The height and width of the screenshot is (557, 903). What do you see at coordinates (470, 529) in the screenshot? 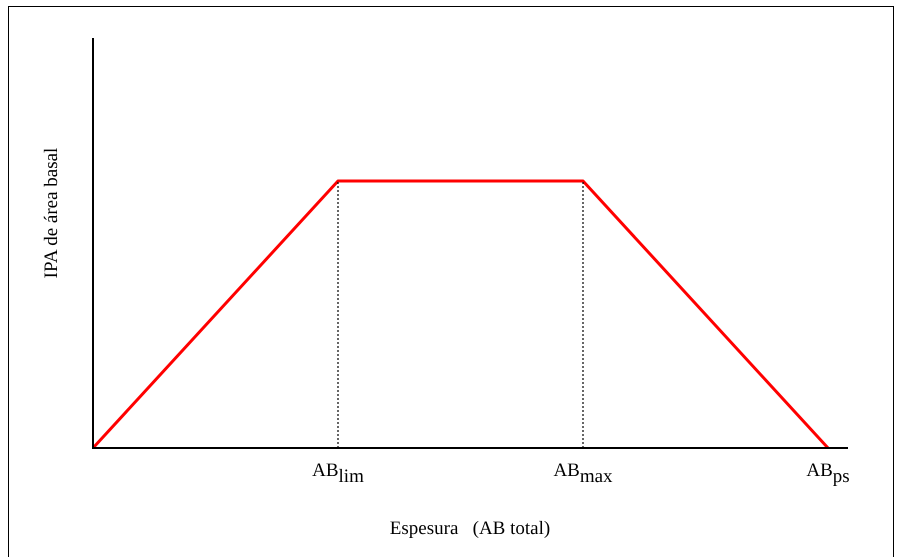
I see `x-axis-title: Espesura (AB total)` at bounding box center [470, 529].